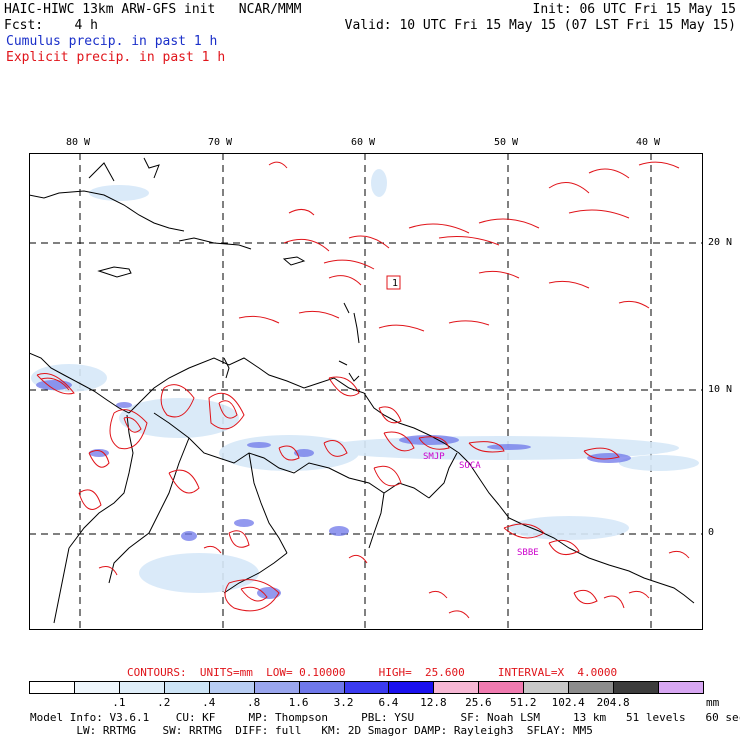 The width and height of the screenshot is (740, 740). What do you see at coordinates (51, 25) in the screenshot?
I see `forecast-hour: Fcst: 4 h` at bounding box center [51, 25].